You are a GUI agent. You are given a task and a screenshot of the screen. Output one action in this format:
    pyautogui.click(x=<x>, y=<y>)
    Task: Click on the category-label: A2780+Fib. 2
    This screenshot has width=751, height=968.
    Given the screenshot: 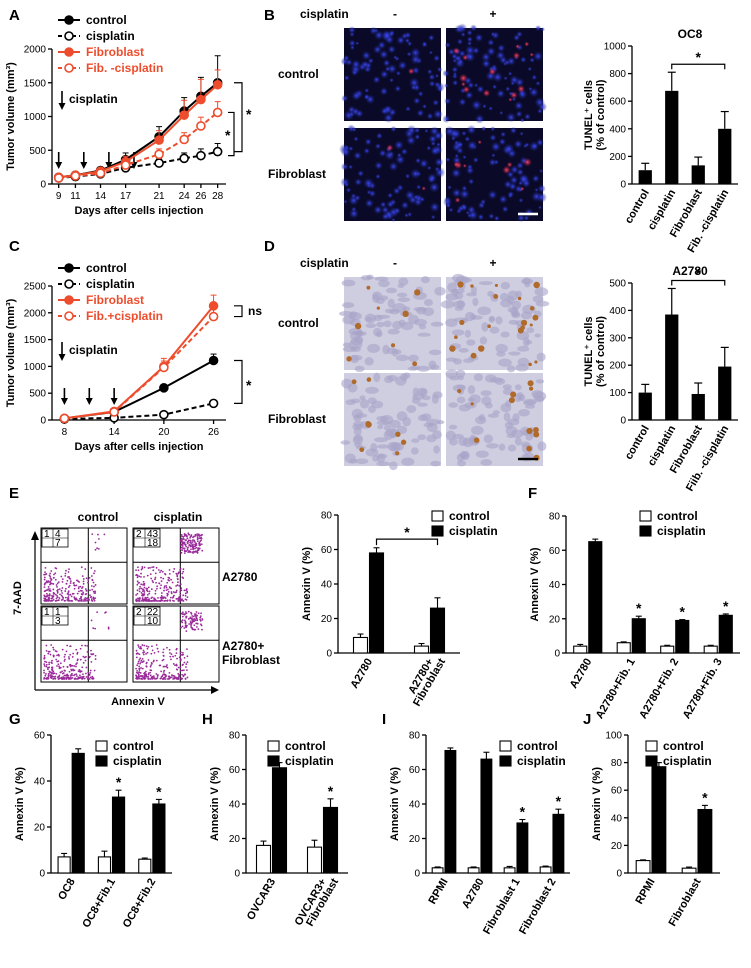 What is the action you would take?
    pyautogui.click(x=659, y=689)
    